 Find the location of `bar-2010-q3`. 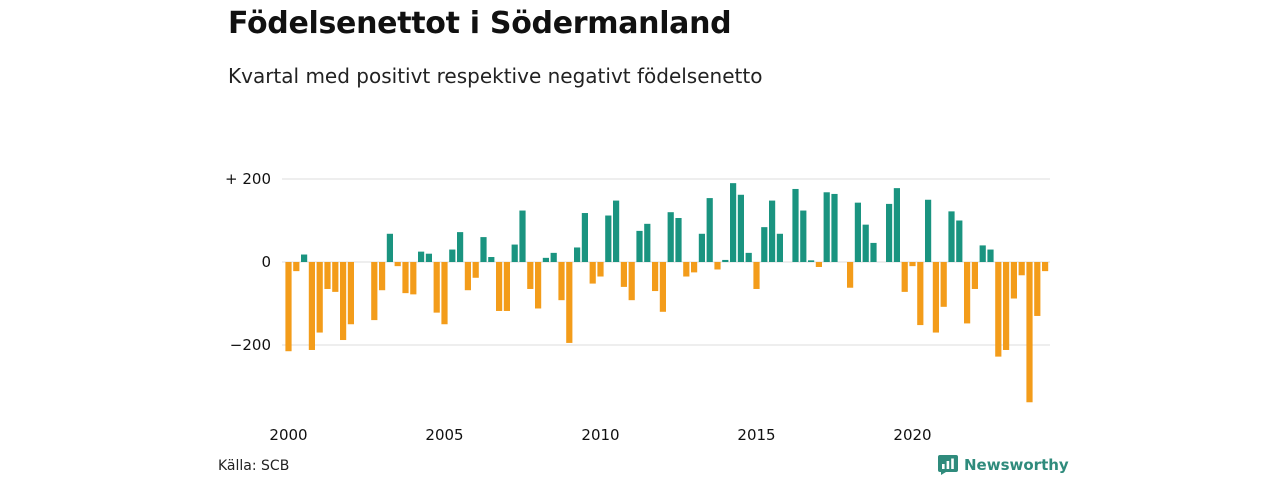

bar-2010-q3 is located at coordinates (616, 231).